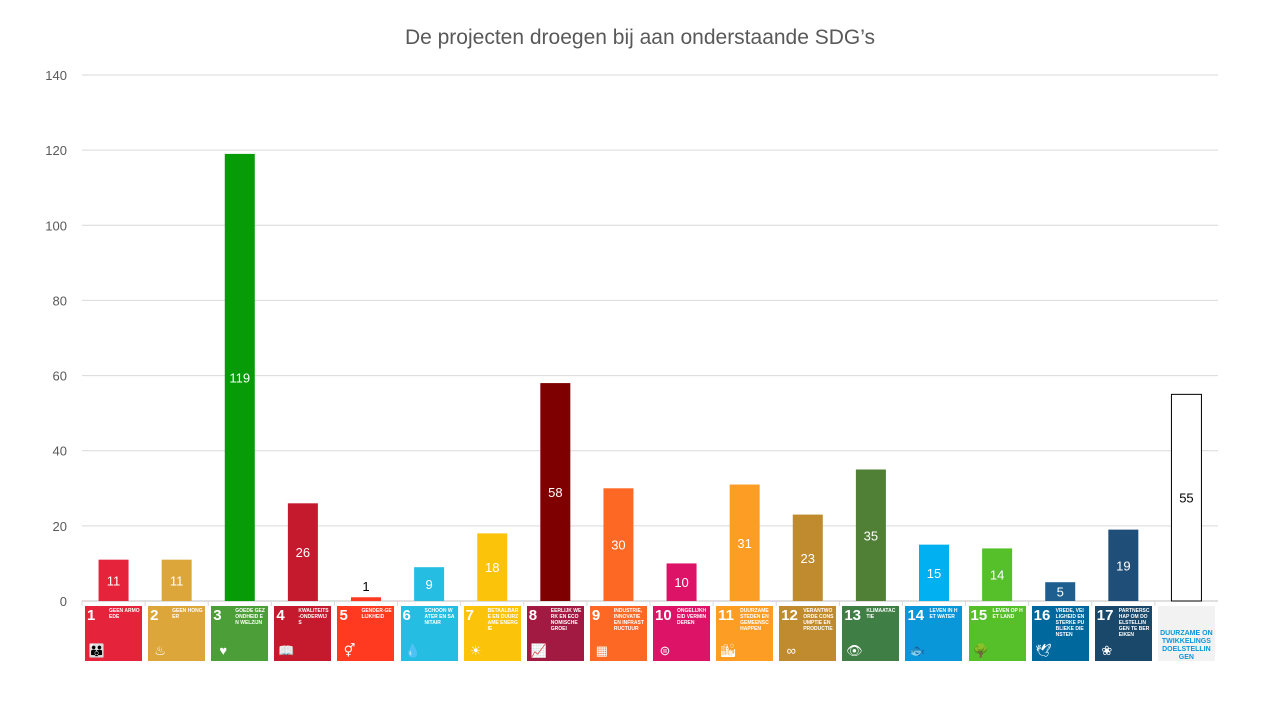  What do you see at coordinates (917, 633) in the screenshot?
I see `sdg-number-column: 14 🐟` at bounding box center [917, 633].